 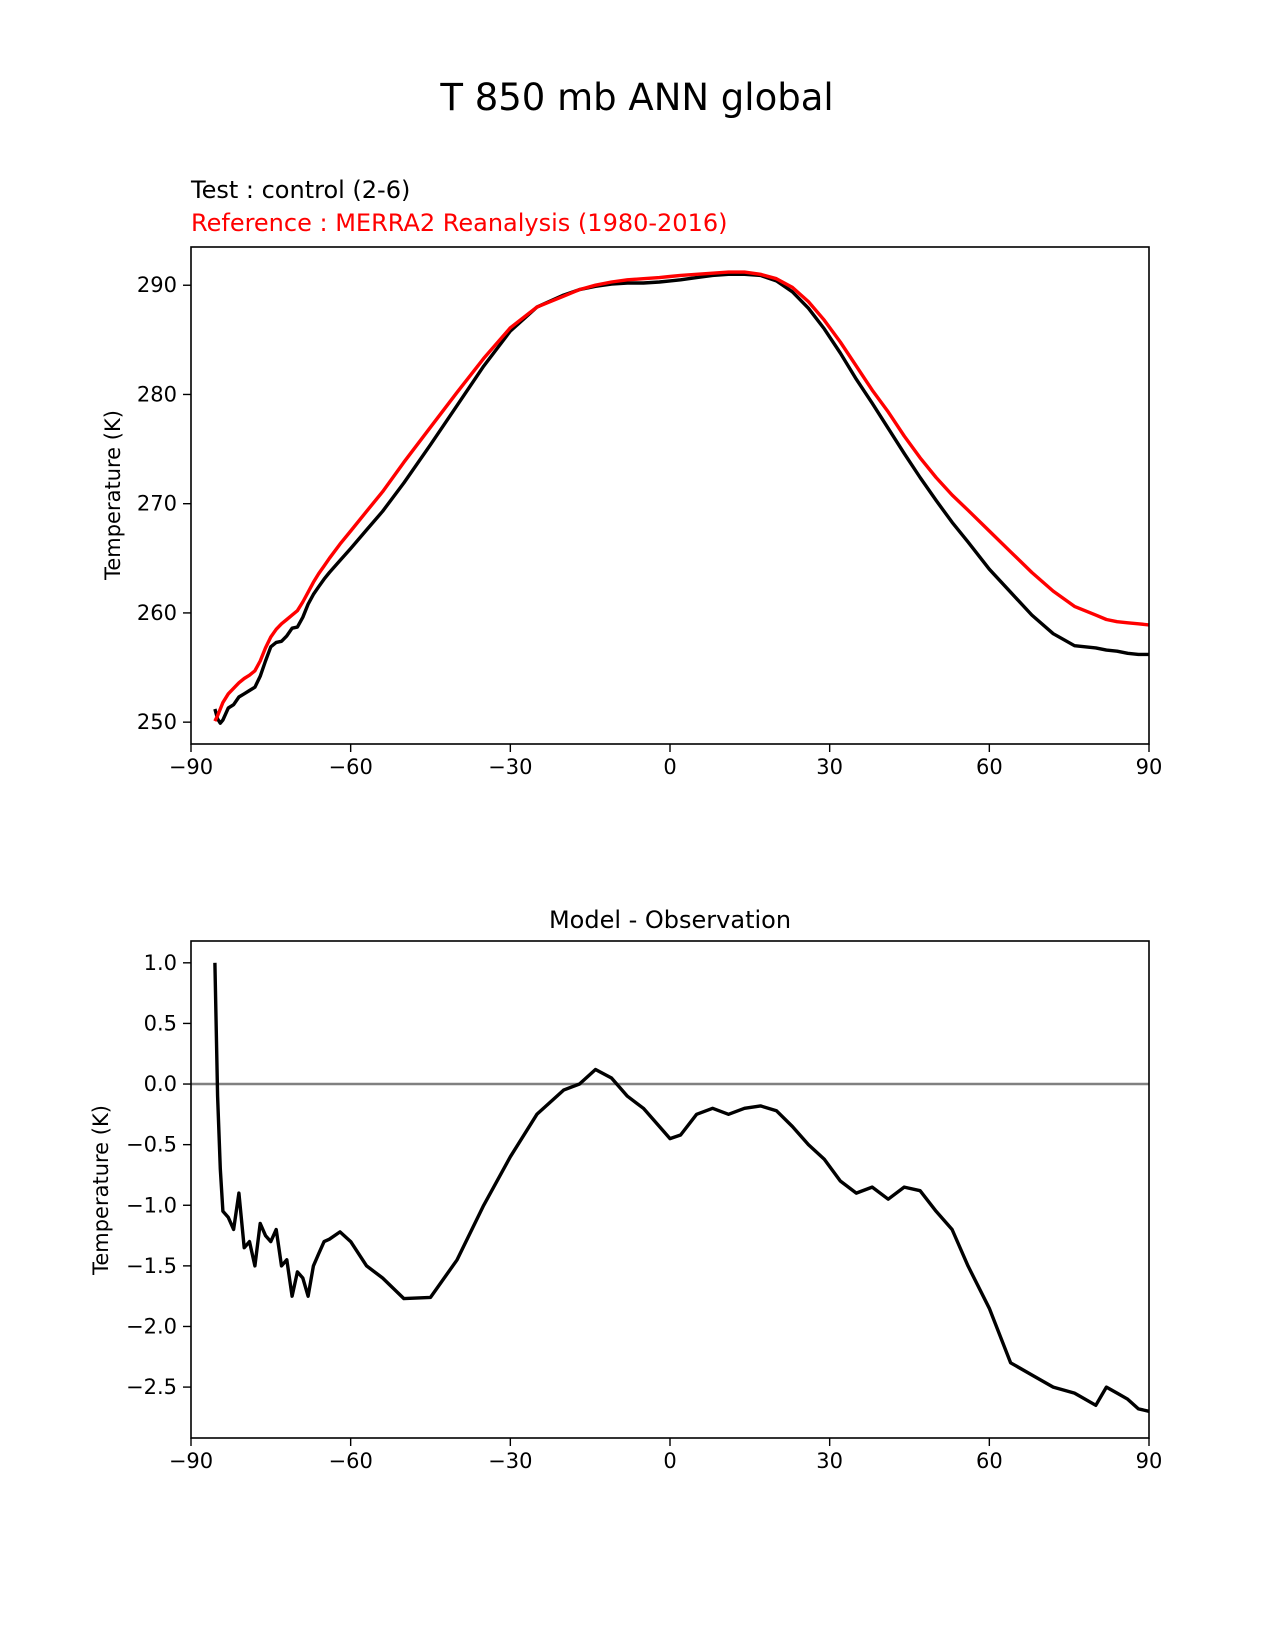 I want to click on top-xtick-label: −30, so click(x=510, y=767).